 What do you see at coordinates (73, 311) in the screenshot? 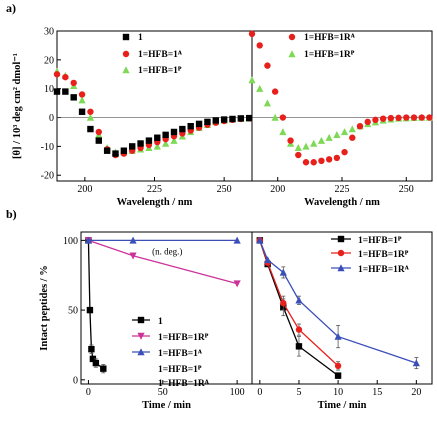
I see `y-tick-label: 50` at bounding box center [73, 311].